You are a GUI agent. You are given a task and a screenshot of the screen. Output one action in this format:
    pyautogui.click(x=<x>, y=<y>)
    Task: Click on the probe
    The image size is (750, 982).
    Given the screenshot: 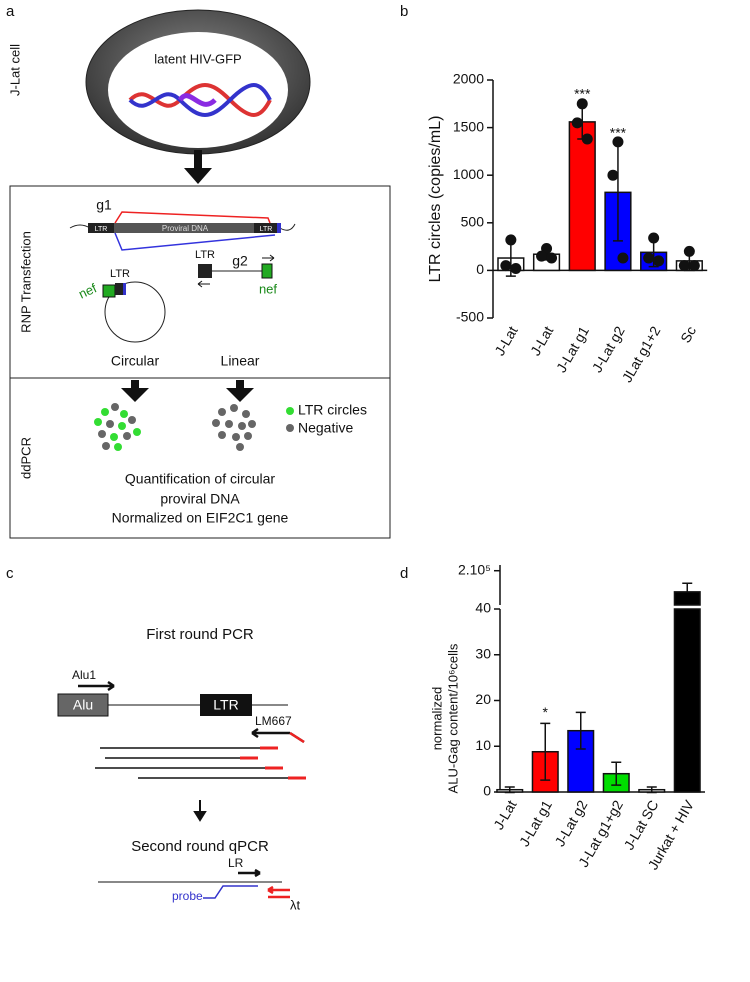 What is the action you would take?
    pyautogui.click(x=230, y=892)
    